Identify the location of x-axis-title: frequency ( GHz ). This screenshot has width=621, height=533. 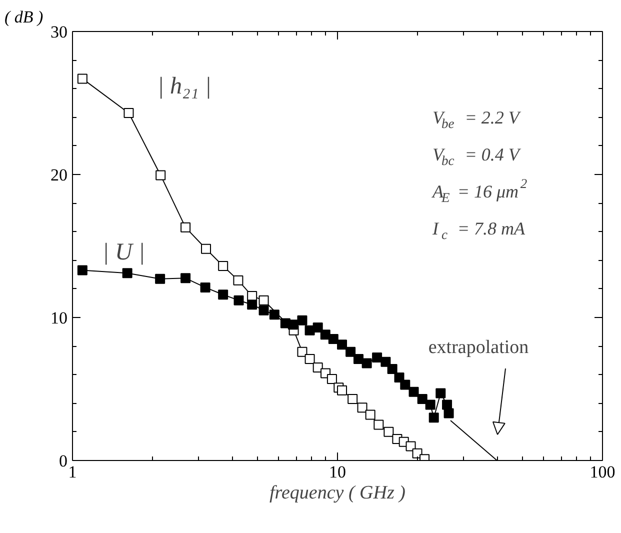
(338, 493).